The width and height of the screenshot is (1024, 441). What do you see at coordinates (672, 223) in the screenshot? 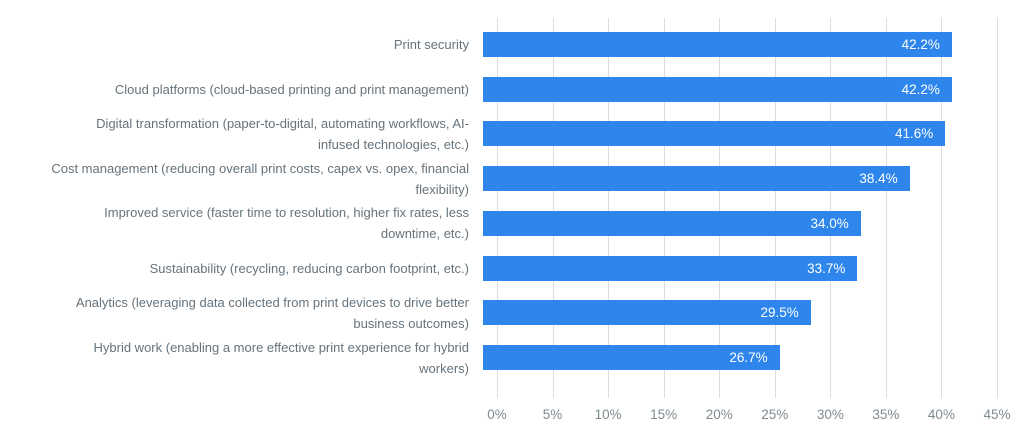
I see `bar: 34.0%` at bounding box center [672, 223].